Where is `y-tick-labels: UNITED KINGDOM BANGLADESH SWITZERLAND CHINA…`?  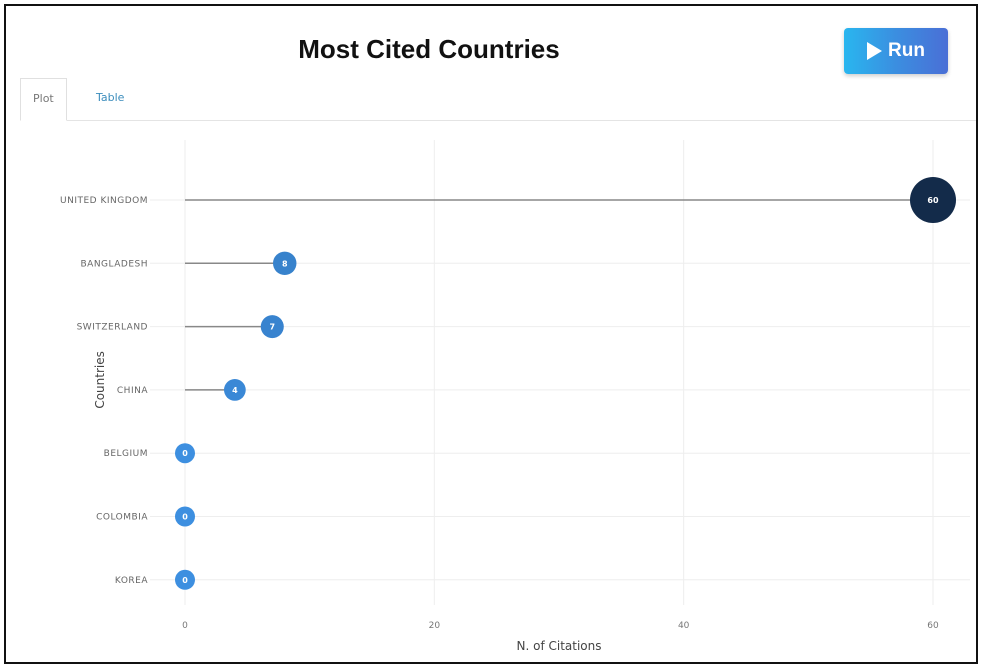 y-tick-labels: UNITED KINGDOM BANGLADESH SWITZERLAND CHINA… is located at coordinates (104, 391).